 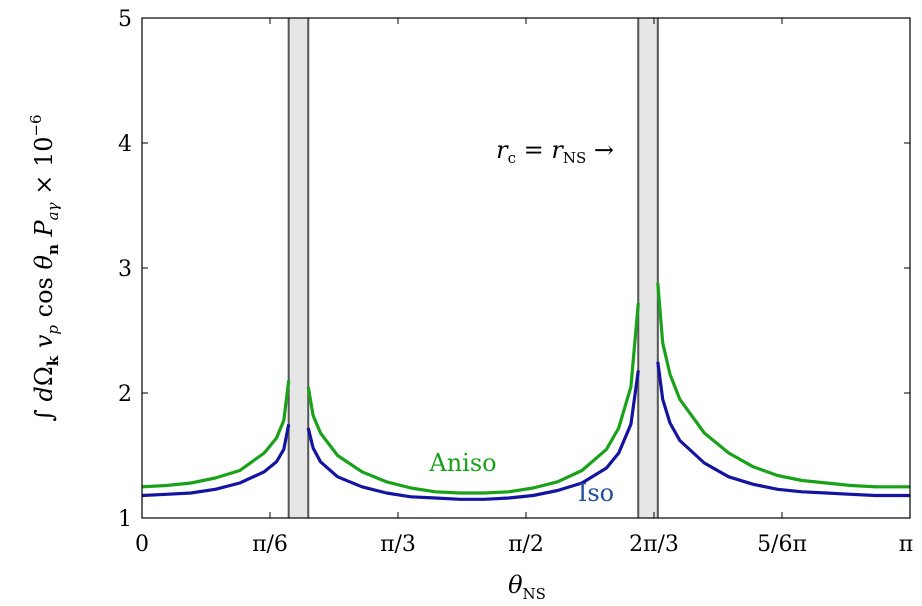 I want to click on x-tick-label-5: 5/6π, so click(x=782, y=544).